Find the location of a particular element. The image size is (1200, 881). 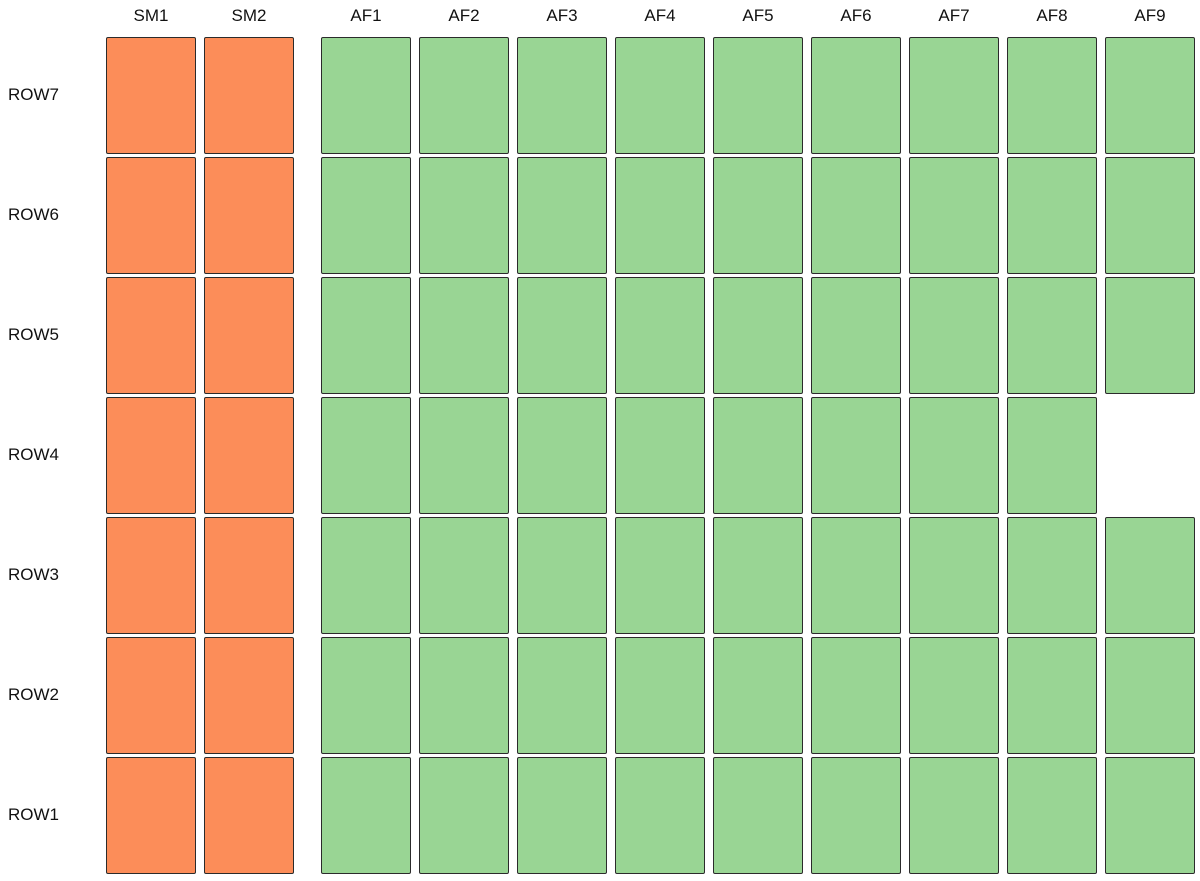

cell-row7-sm1 is located at coordinates (151, 95).